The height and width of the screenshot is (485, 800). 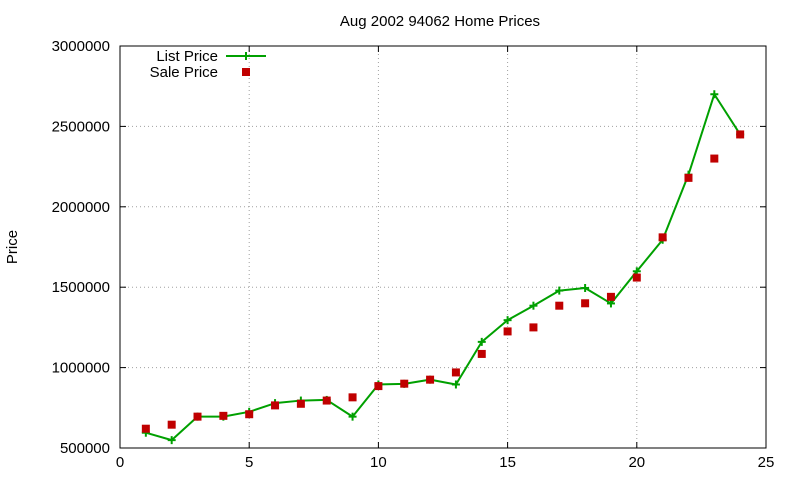 What do you see at coordinates (81, 207) in the screenshot?
I see `y-tick-label: 2000000` at bounding box center [81, 207].